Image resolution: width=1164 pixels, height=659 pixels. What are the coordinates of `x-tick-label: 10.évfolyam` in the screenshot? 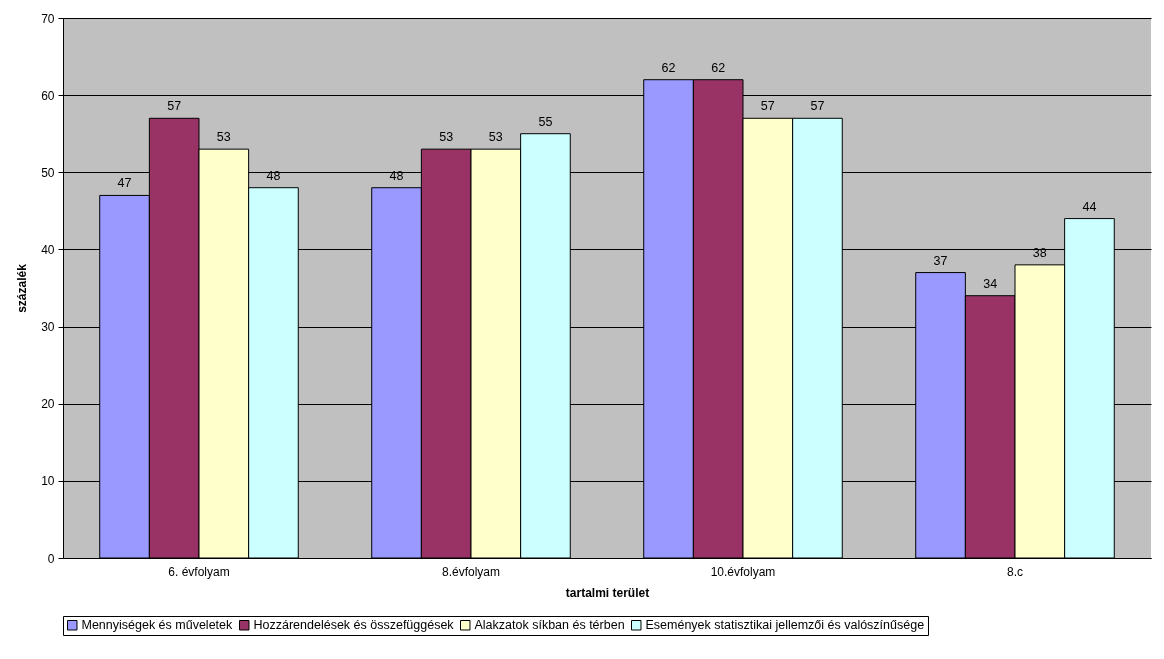 It's located at (743, 571).